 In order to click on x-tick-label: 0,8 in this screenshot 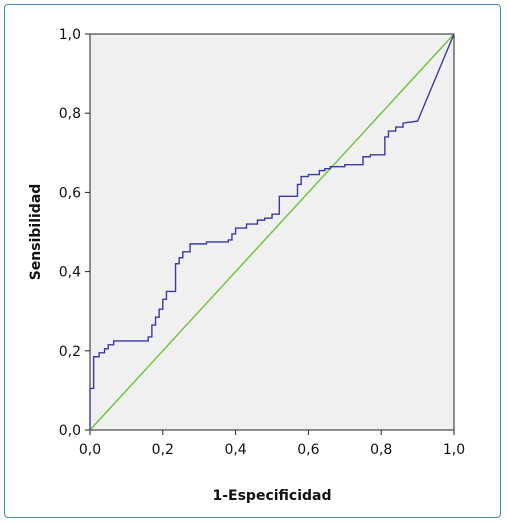, I will do `click(381, 450)`.